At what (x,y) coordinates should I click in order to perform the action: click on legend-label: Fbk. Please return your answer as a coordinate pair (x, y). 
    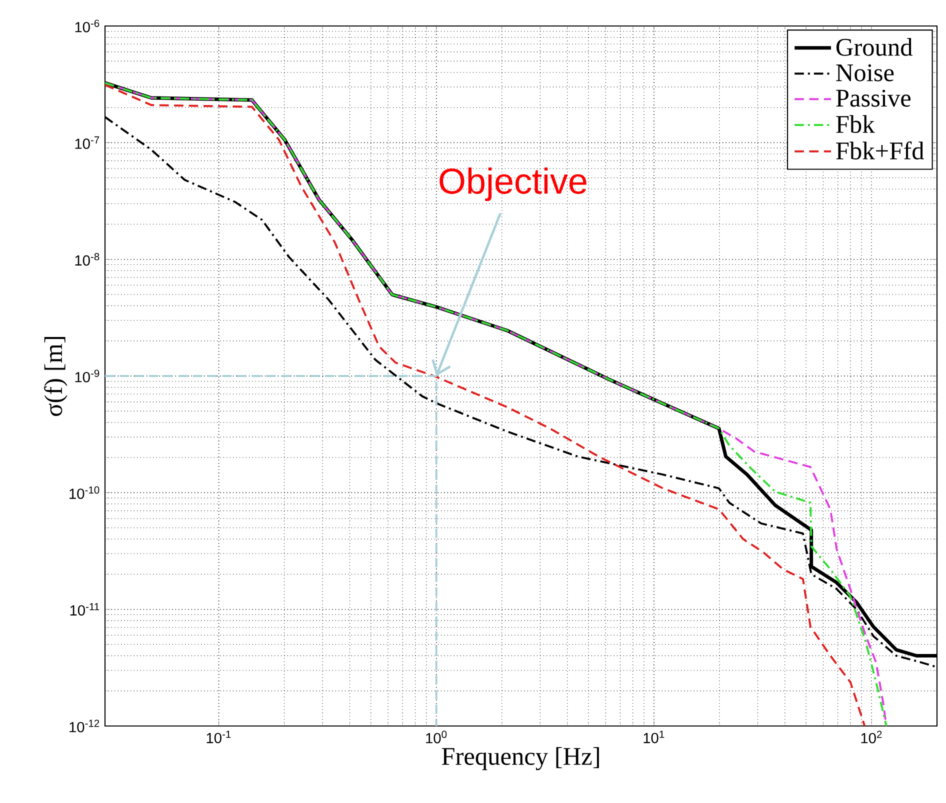
    Looking at the image, I should click on (855, 124).